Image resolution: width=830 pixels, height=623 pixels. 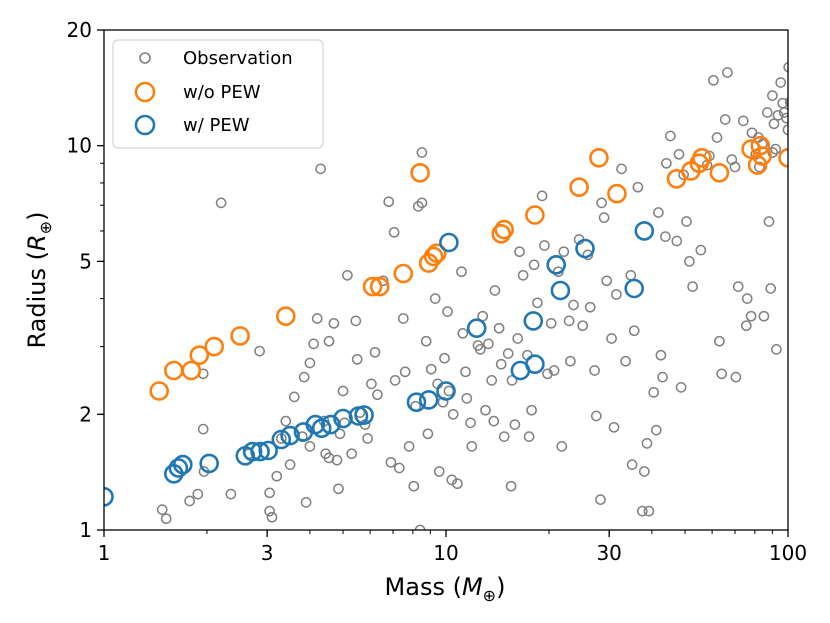 I want to click on legend-wo-pew-marker, so click(x=145, y=92).